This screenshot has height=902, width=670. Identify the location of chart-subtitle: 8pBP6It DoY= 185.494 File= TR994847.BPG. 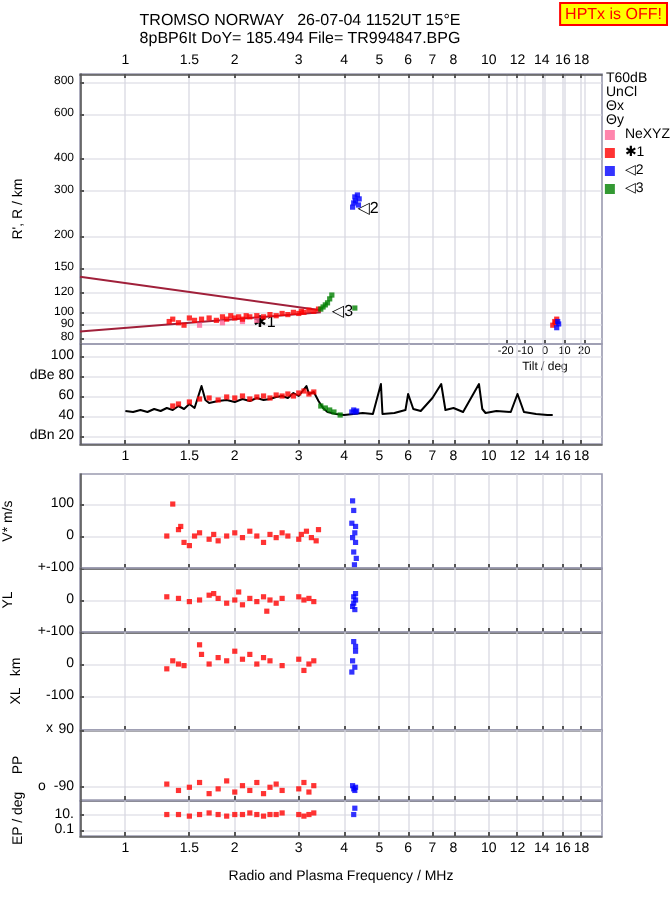
(300, 38).